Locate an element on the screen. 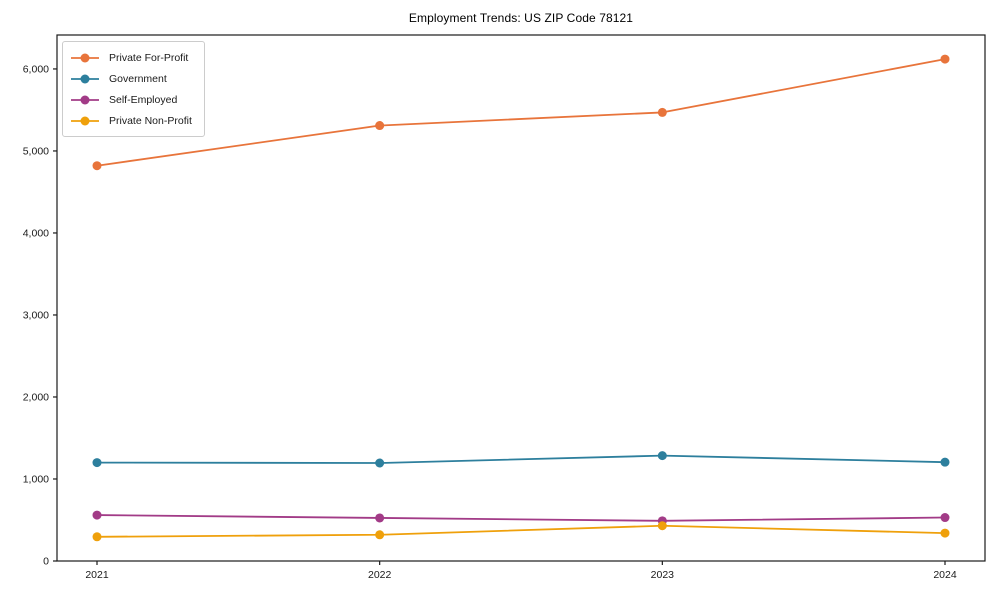 The height and width of the screenshot is (600, 1000). y-tick-label: 0 is located at coordinates (46, 562).